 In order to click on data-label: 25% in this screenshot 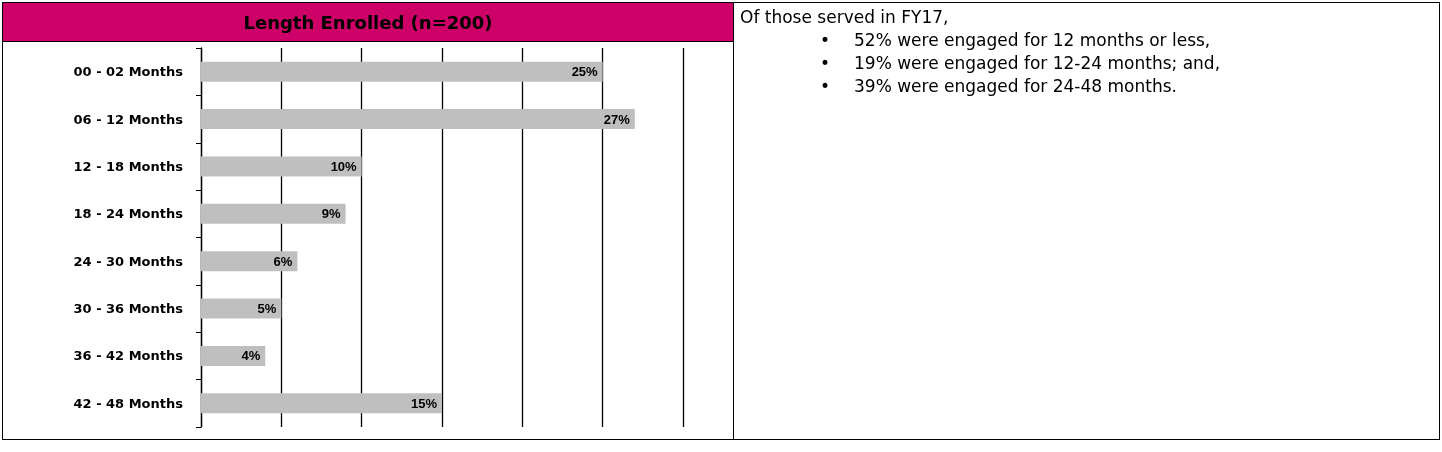, I will do `click(585, 72)`.